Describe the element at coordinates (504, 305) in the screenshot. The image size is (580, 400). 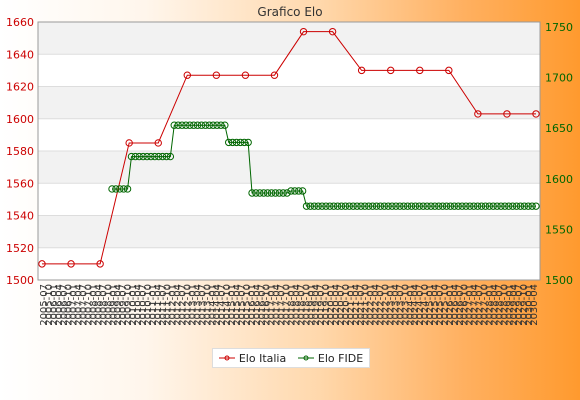
I see `x-tick-label: 2028-10` at that location.